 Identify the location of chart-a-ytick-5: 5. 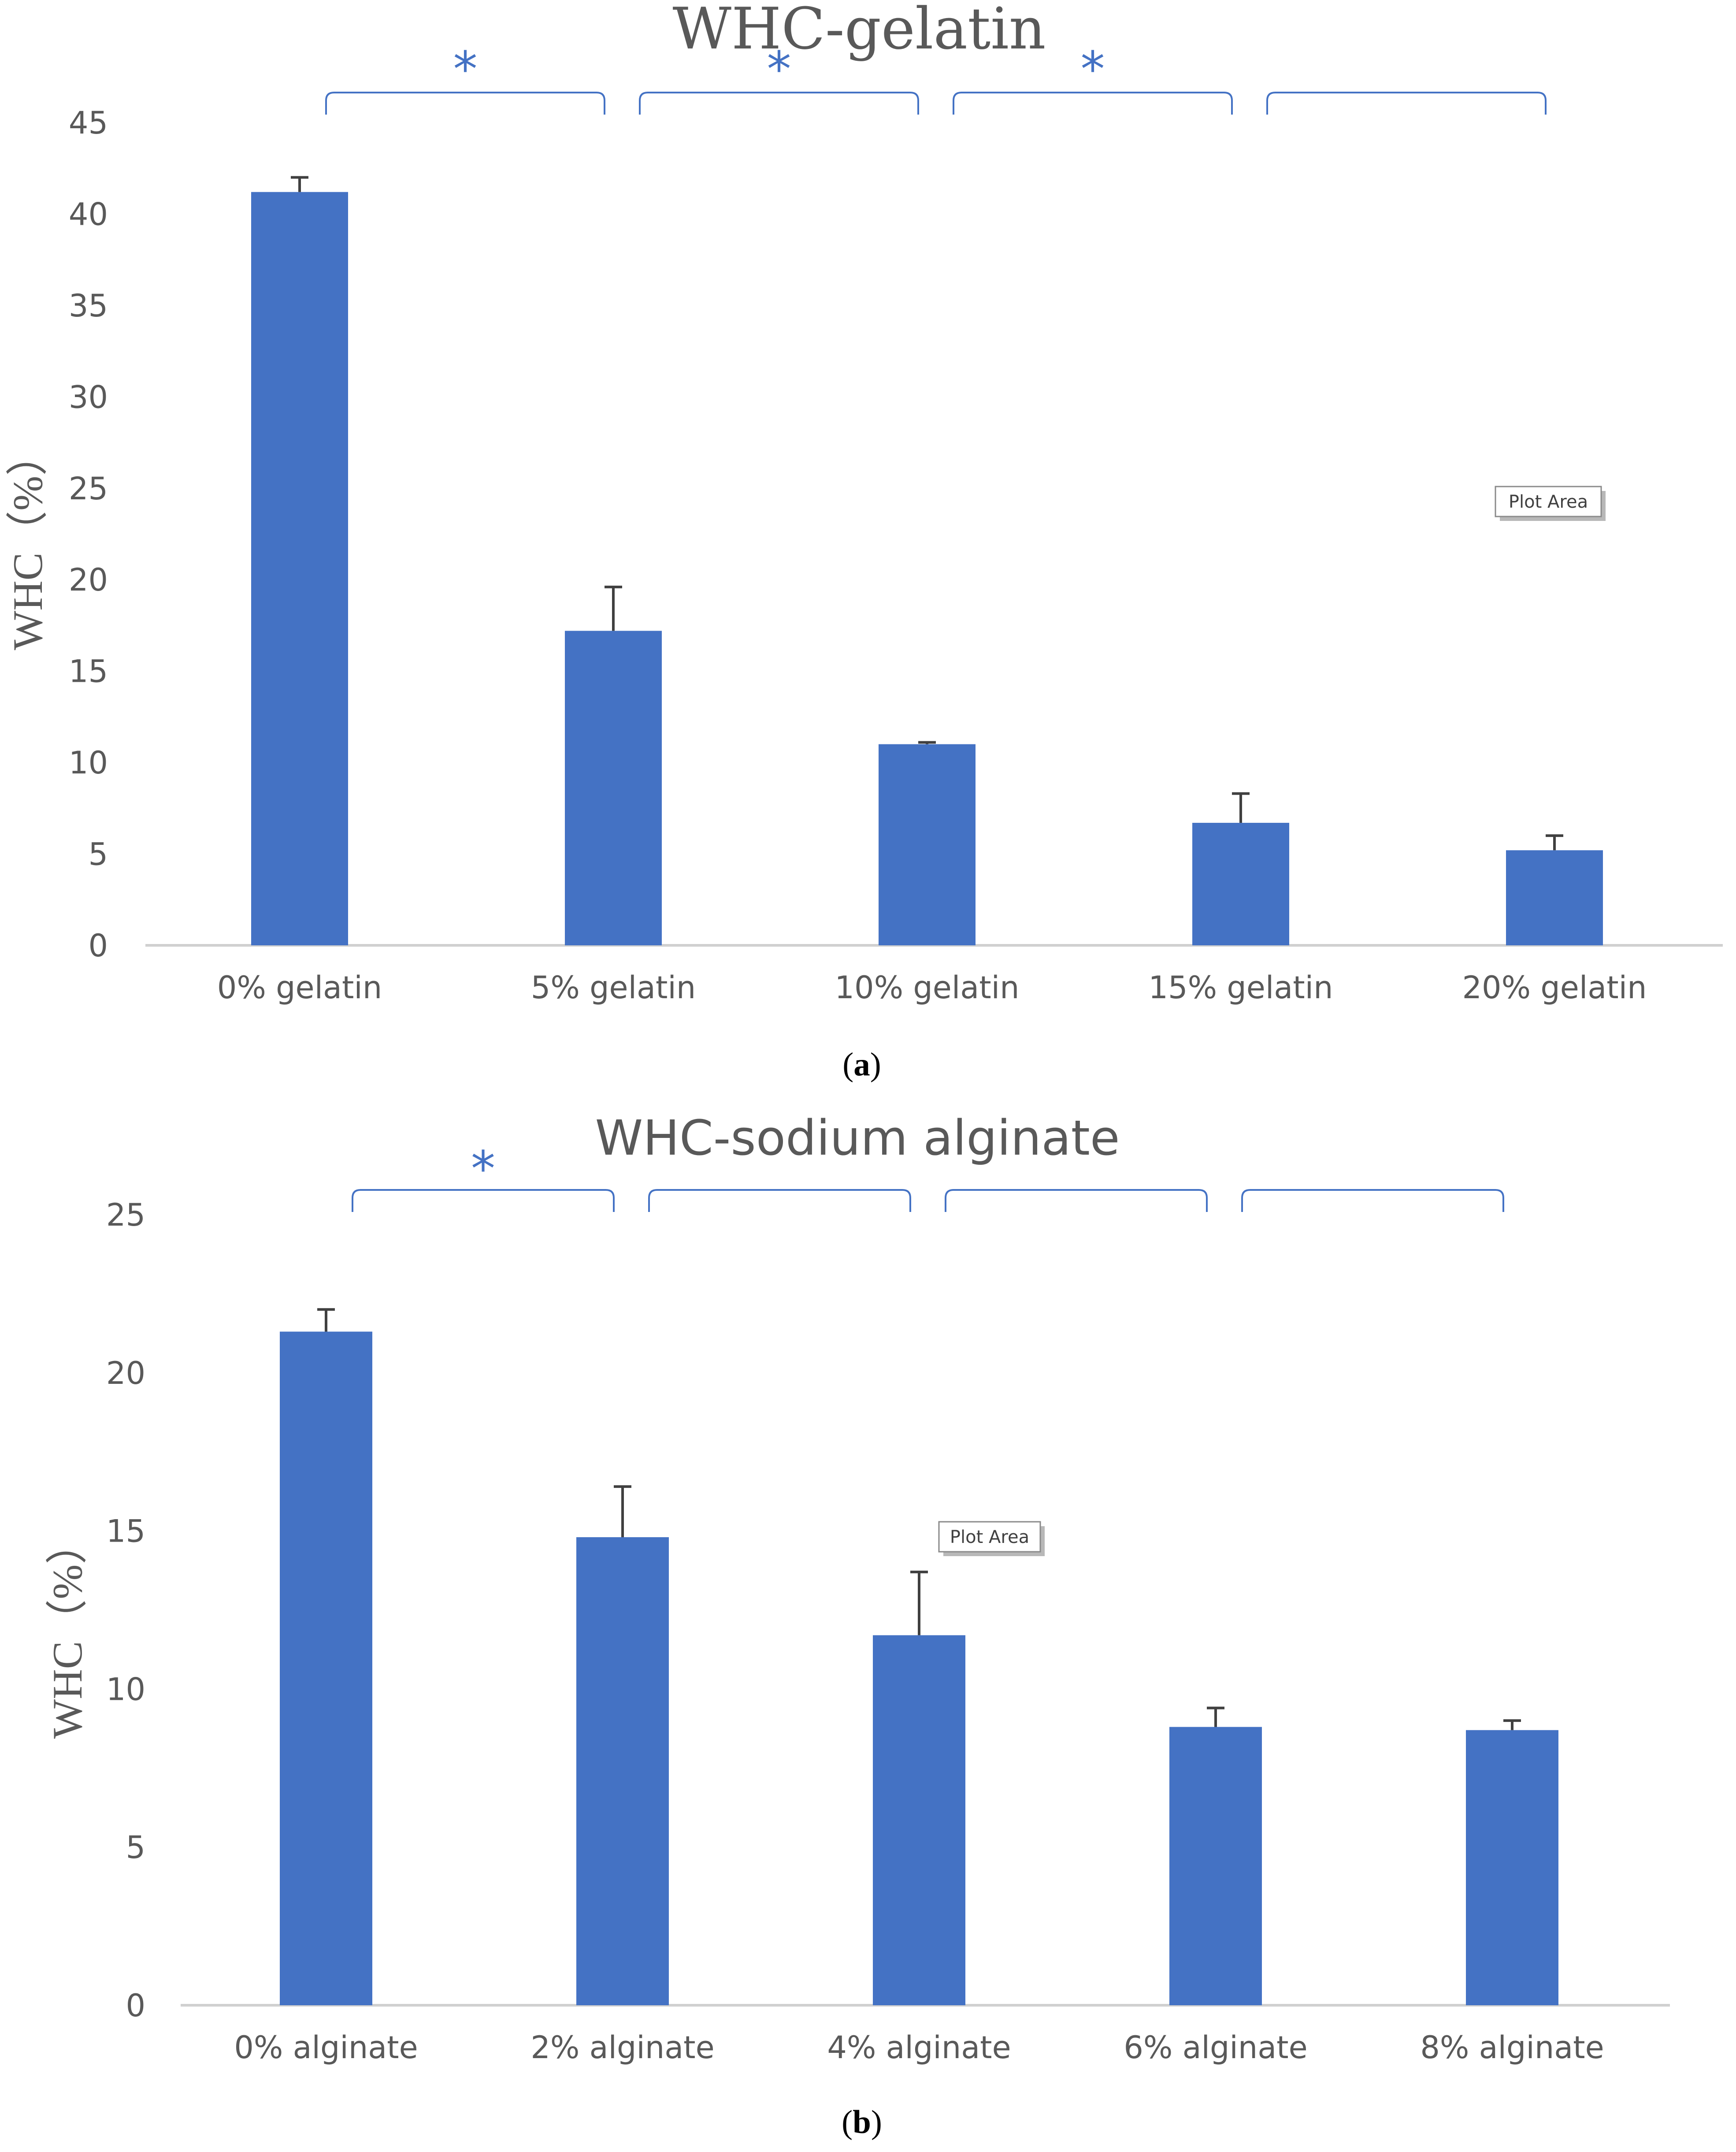
(98, 854).